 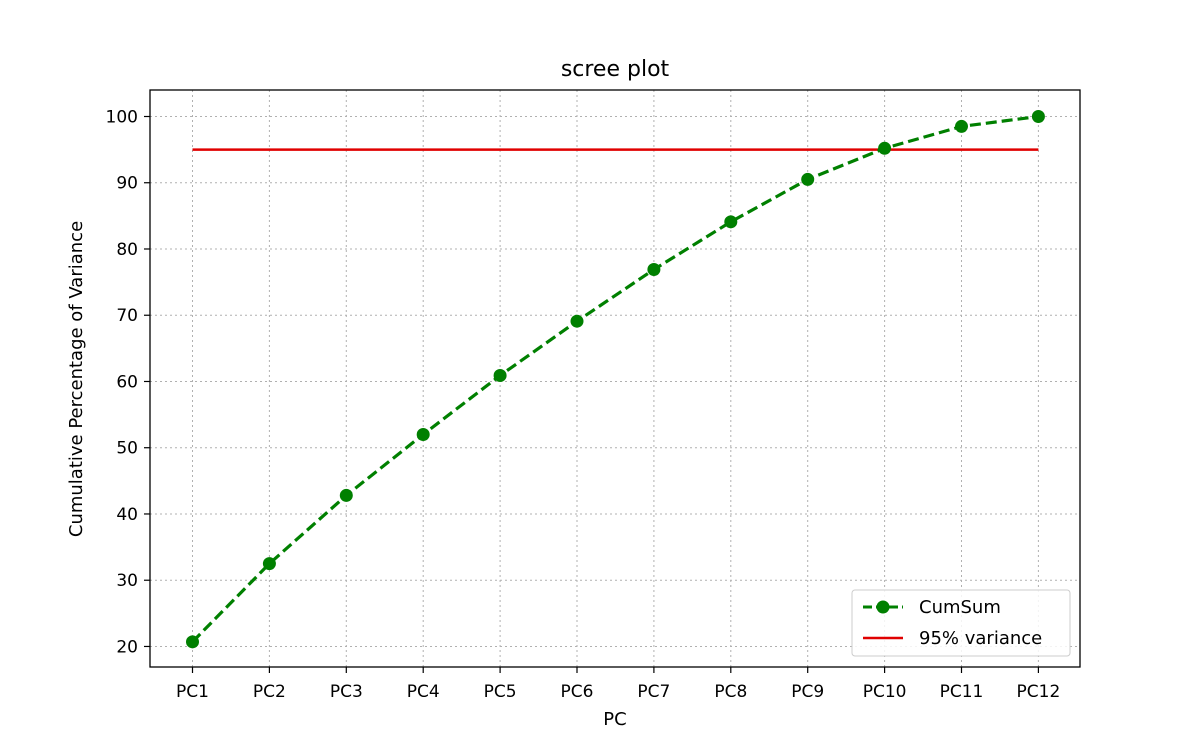 I want to click on legend-cumsum-marker-icon, so click(x=883, y=607).